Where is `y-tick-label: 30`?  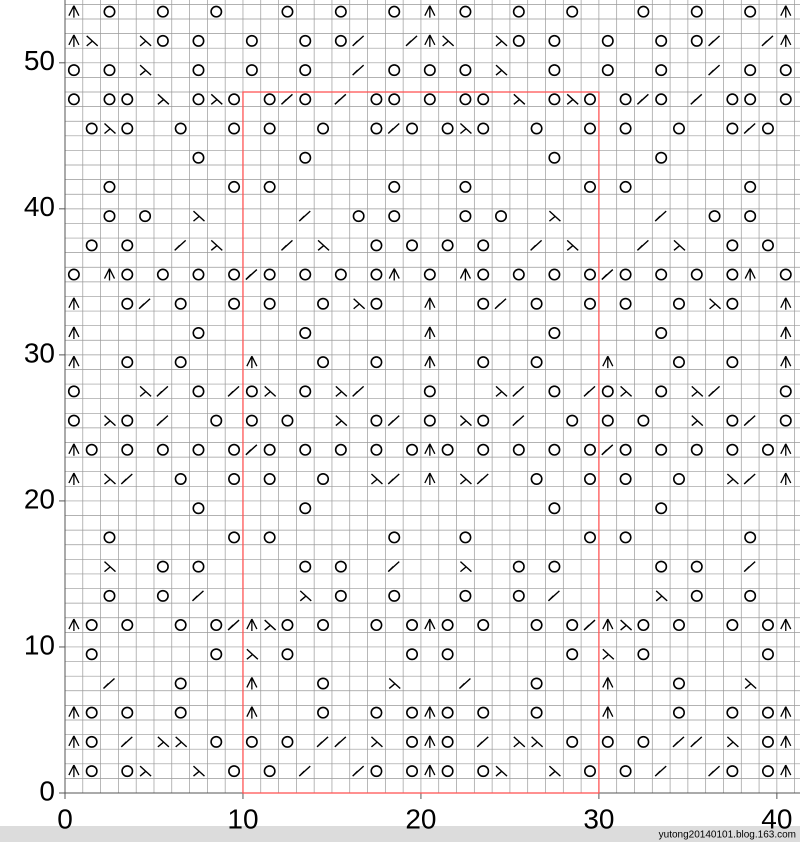 y-tick-label: 30 is located at coordinates (39, 352).